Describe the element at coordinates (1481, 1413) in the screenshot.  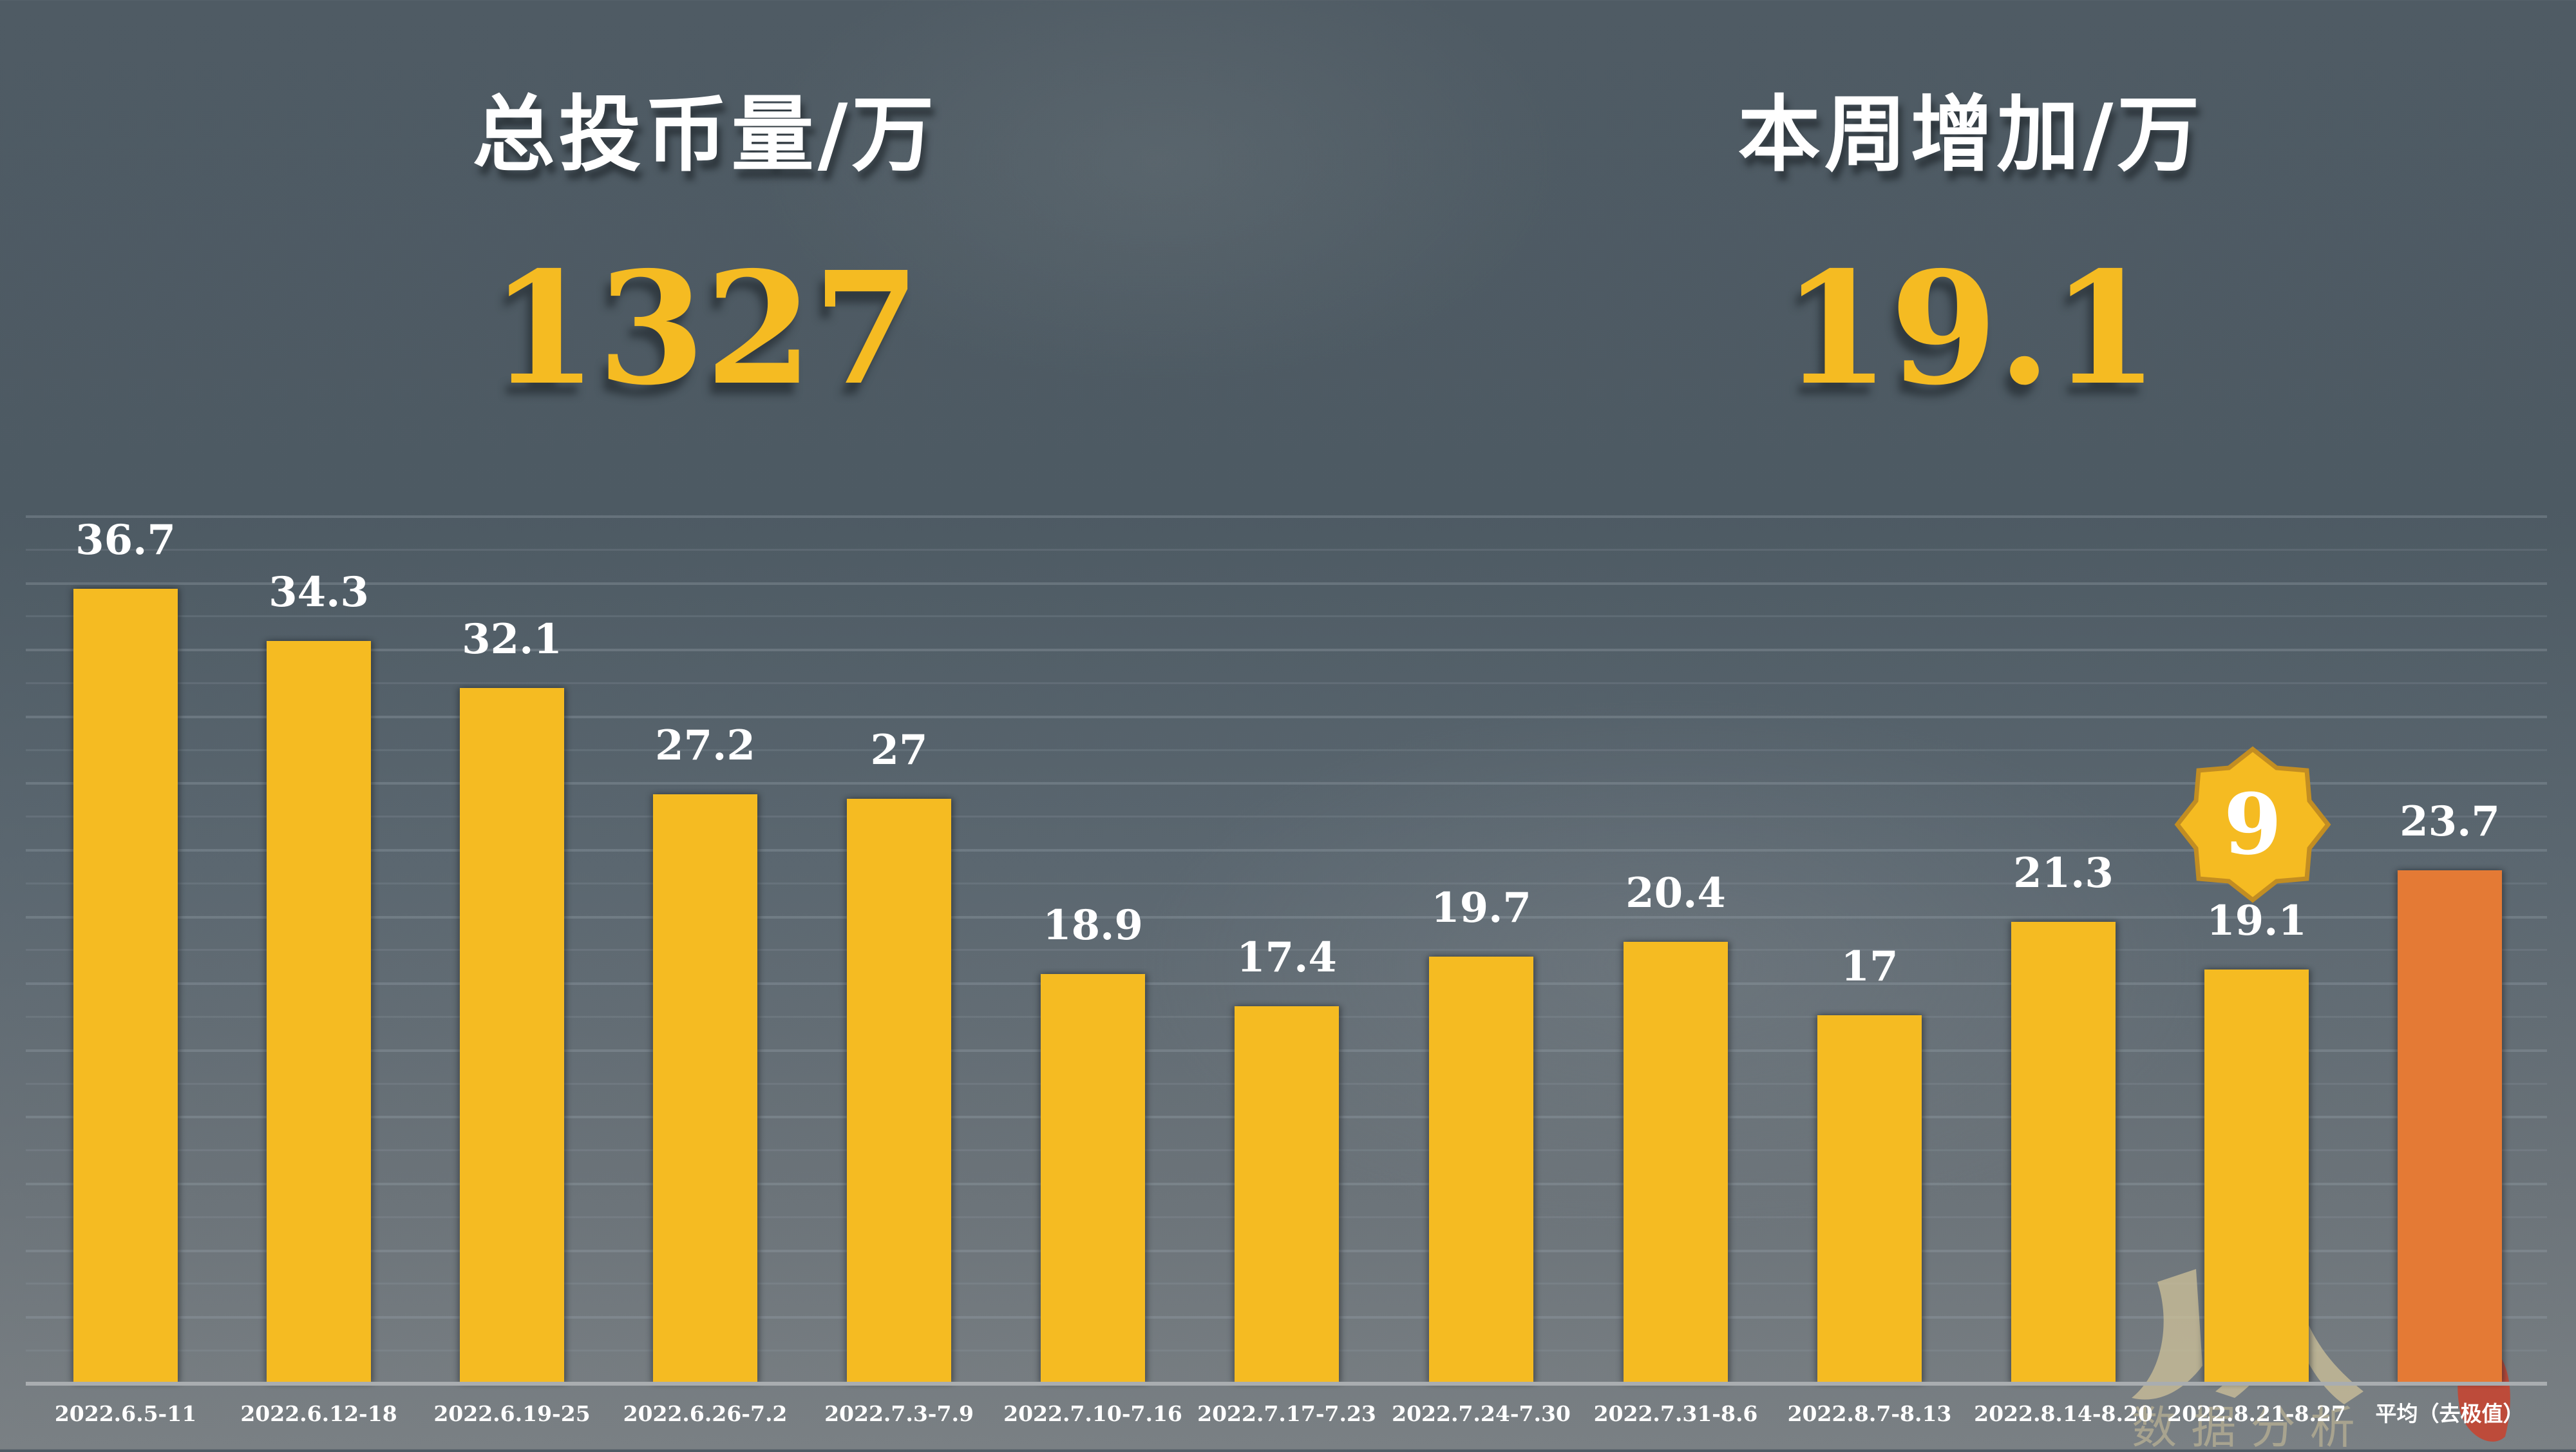
I see `x-axis-tick-label: 2022.7.24-7.30` at that location.